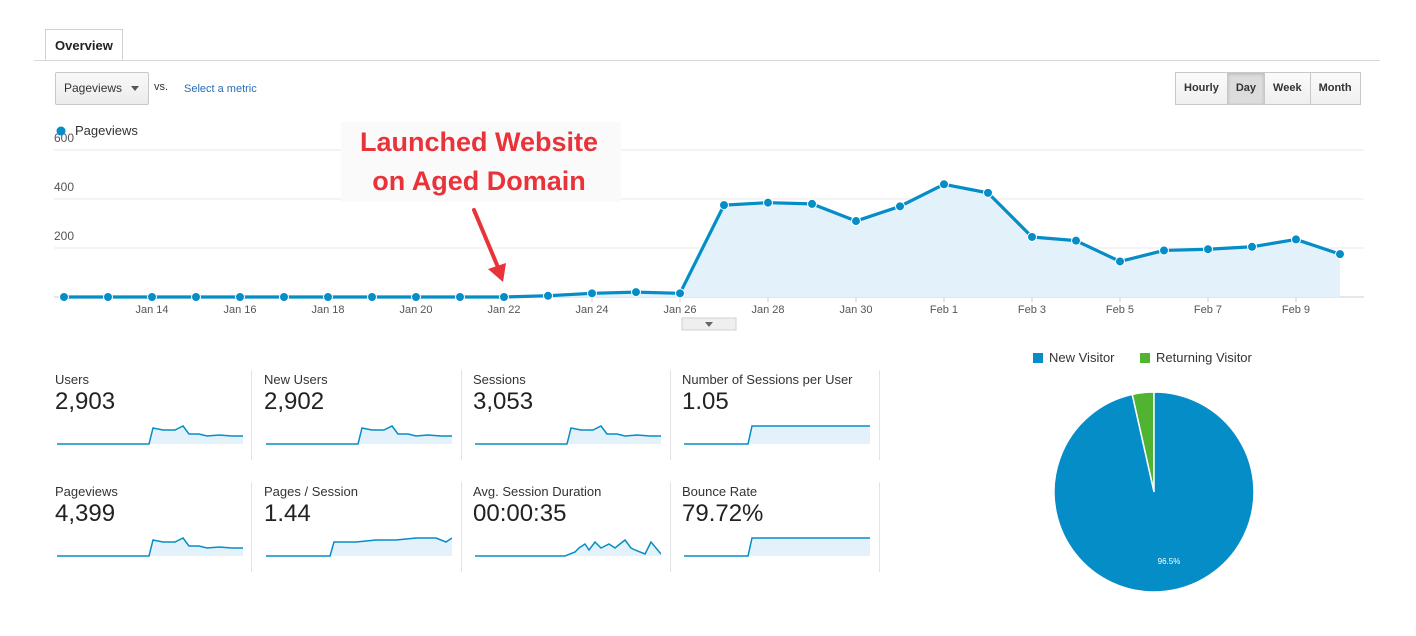 Image resolution: width=1416 pixels, height=636 pixels. I want to click on scorecard-label: Avg. Session Duration, so click(537, 491).